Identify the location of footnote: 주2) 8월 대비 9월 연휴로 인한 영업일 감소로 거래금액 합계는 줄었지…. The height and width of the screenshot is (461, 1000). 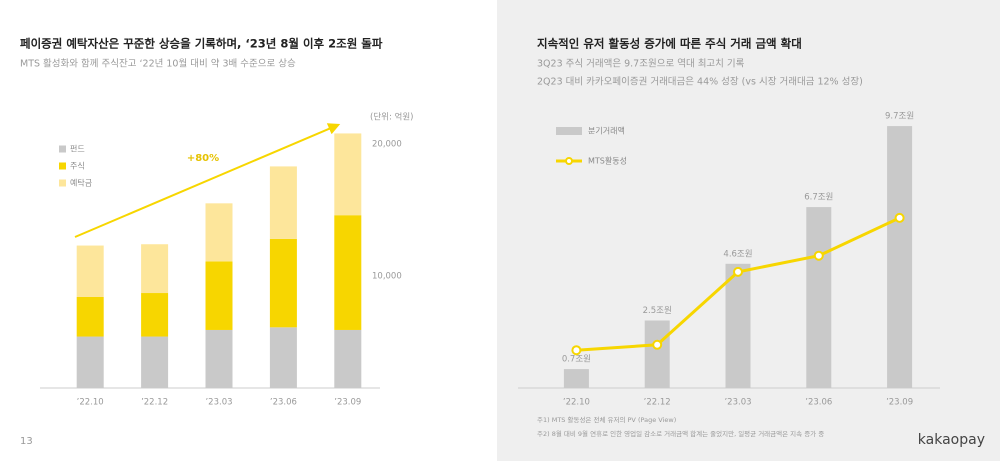
(680, 433).